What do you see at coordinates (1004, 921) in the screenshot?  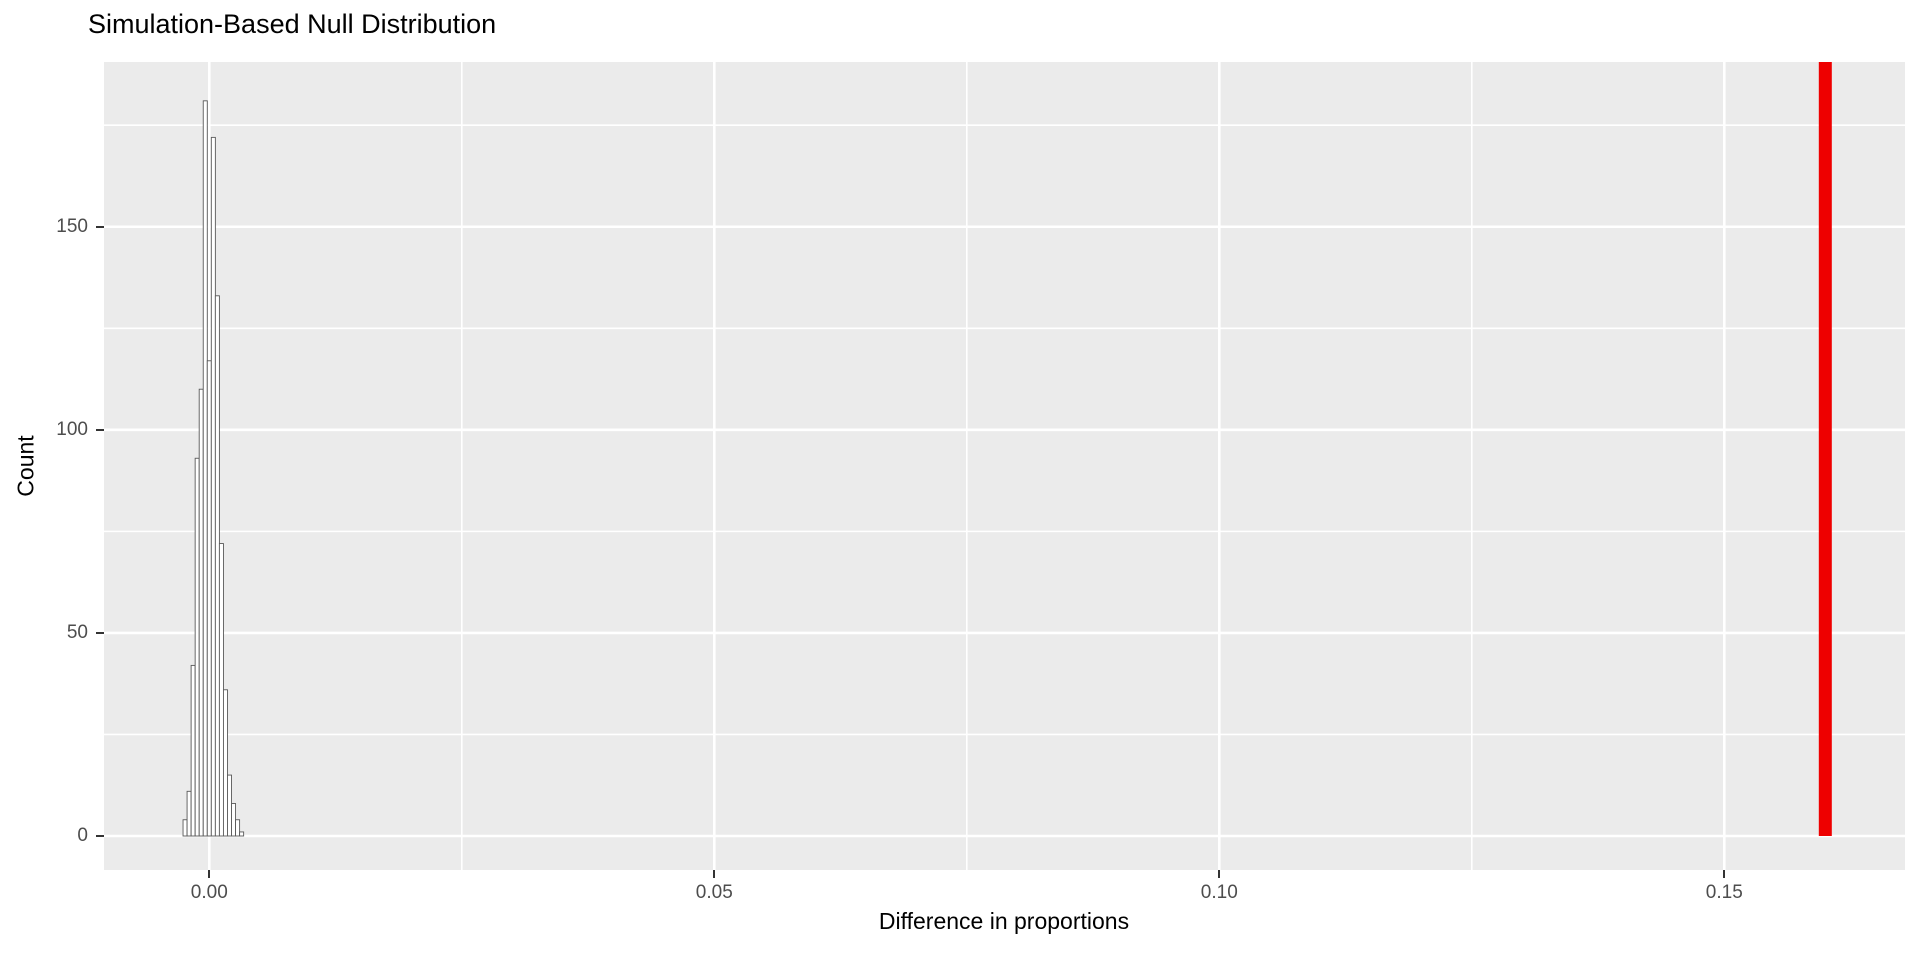 I see `x-axis-title: Difference in proportions` at bounding box center [1004, 921].